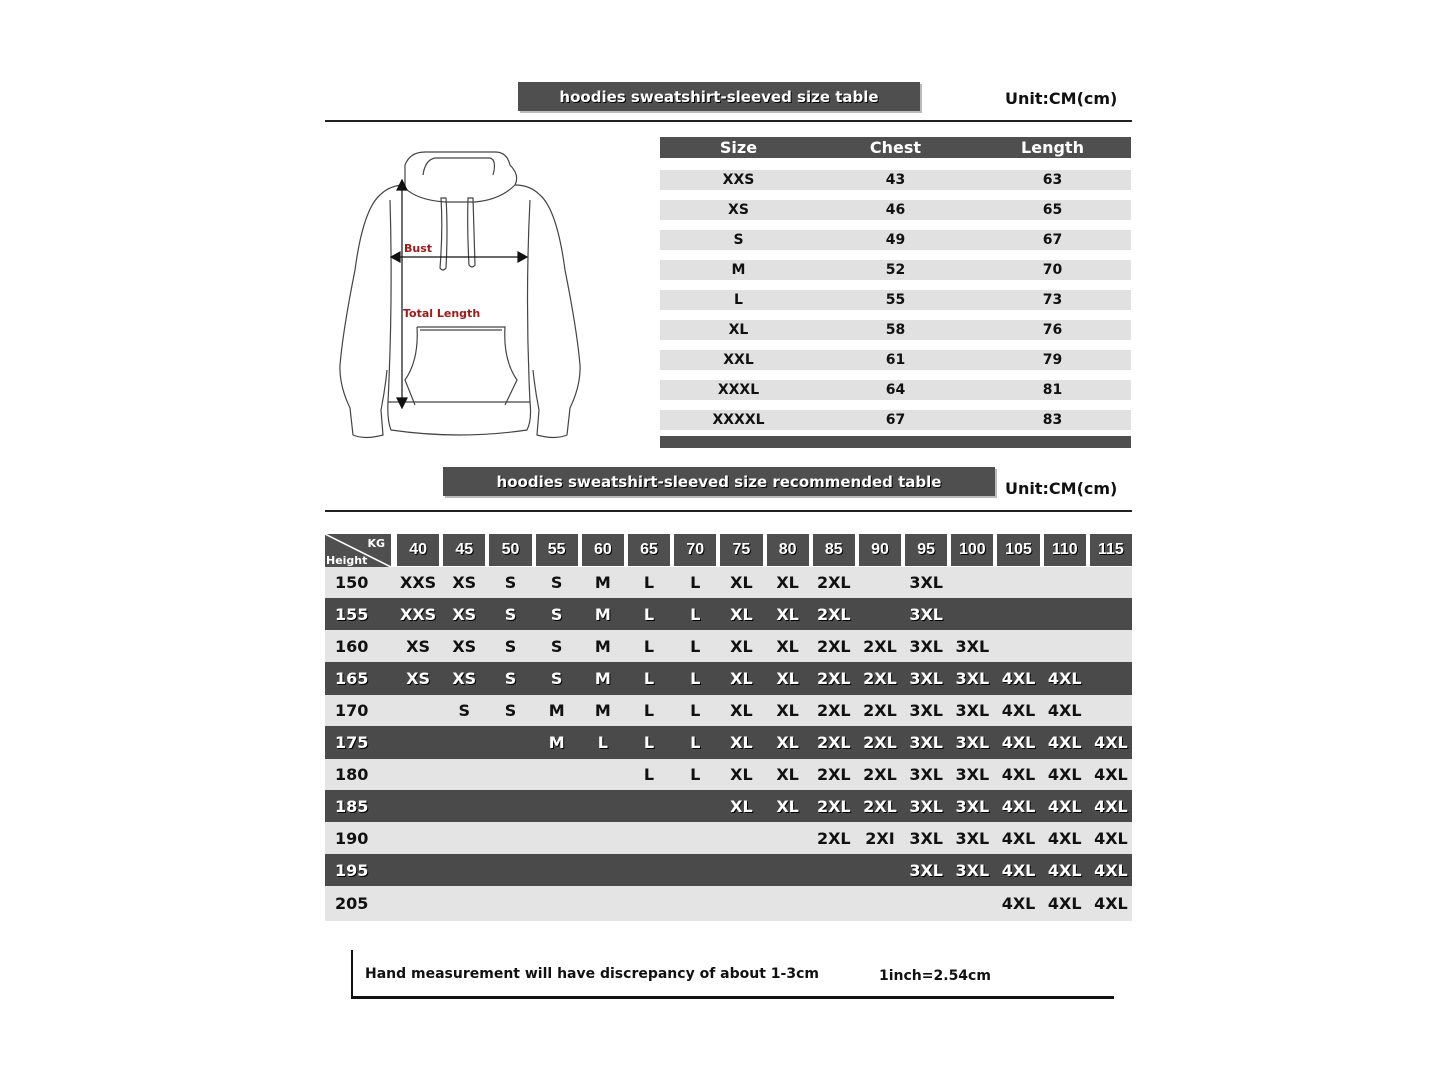  What do you see at coordinates (352, 582) in the screenshot?
I see `height-cell: 150` at bounding box center [352, 582].